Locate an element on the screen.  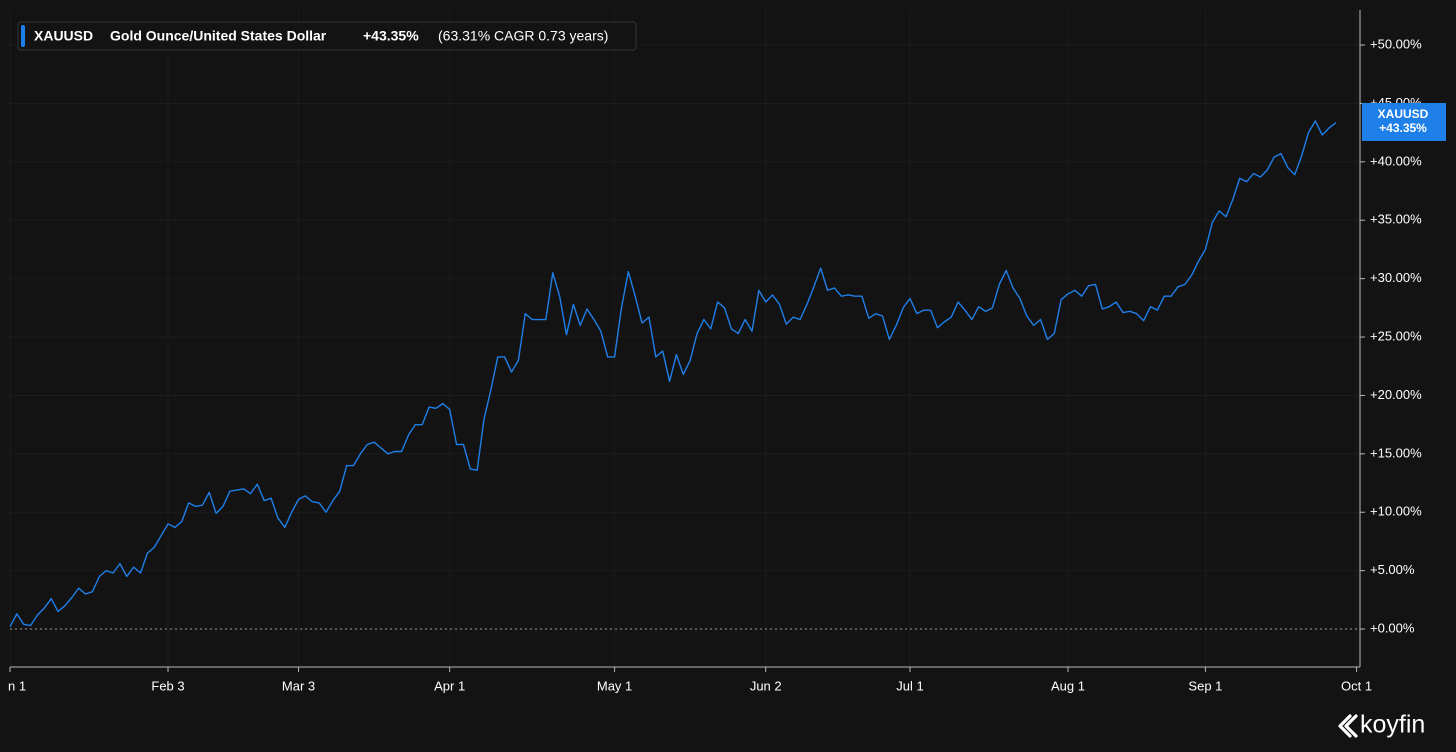
x-tick-label: Mar 3 is located at coordinates (298, 685).